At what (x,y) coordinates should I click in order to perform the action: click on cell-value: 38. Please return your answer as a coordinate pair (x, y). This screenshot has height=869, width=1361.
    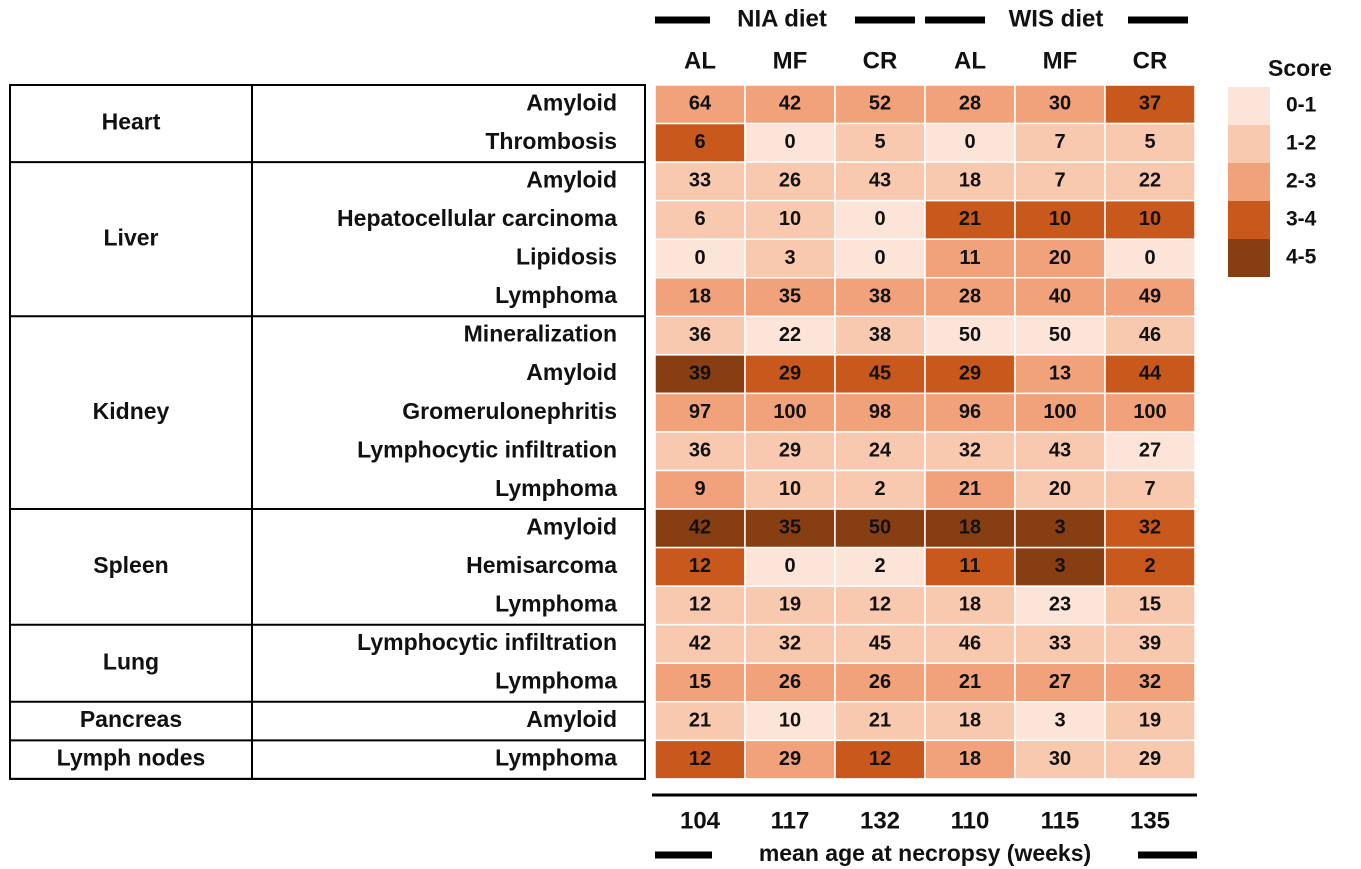
    Looking at the image, I should click on (880, 296).